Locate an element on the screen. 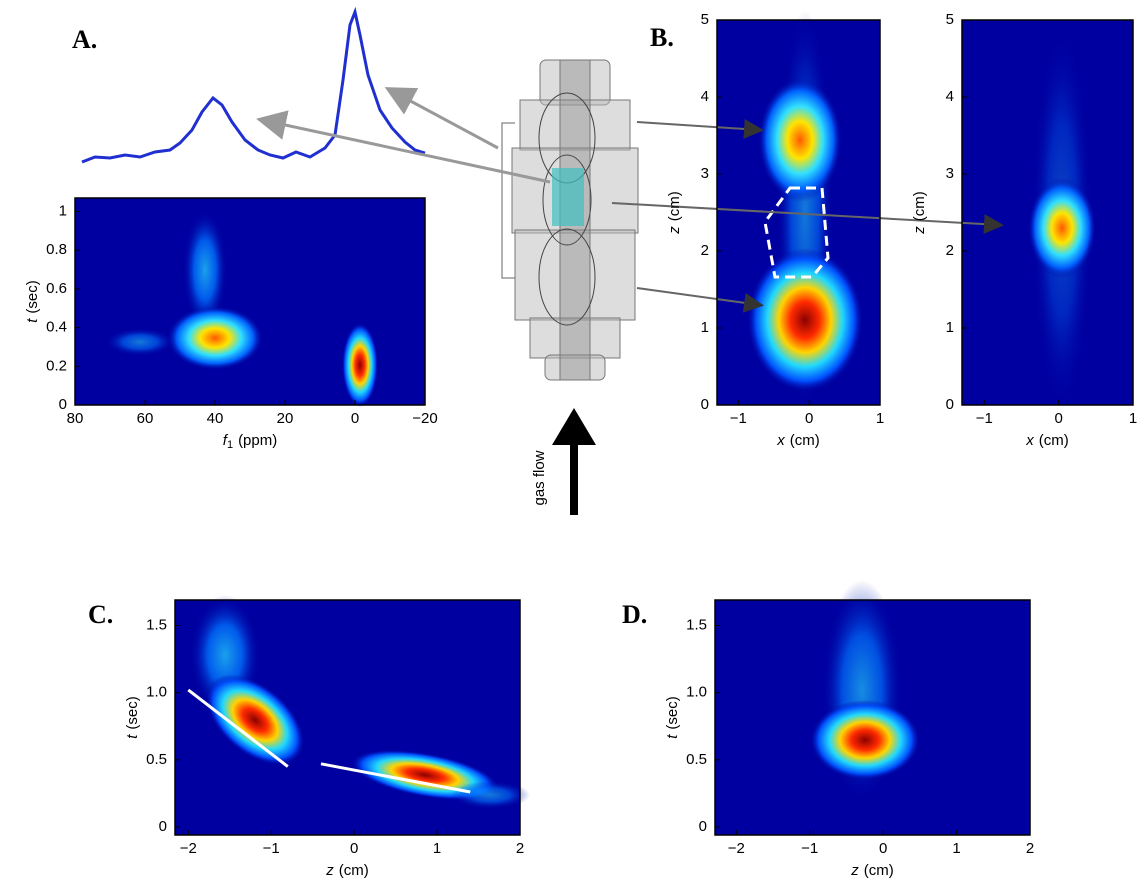 The height and width of the screenshot is (893, 1143). heatmap-c is located at coordinates (352, 715).